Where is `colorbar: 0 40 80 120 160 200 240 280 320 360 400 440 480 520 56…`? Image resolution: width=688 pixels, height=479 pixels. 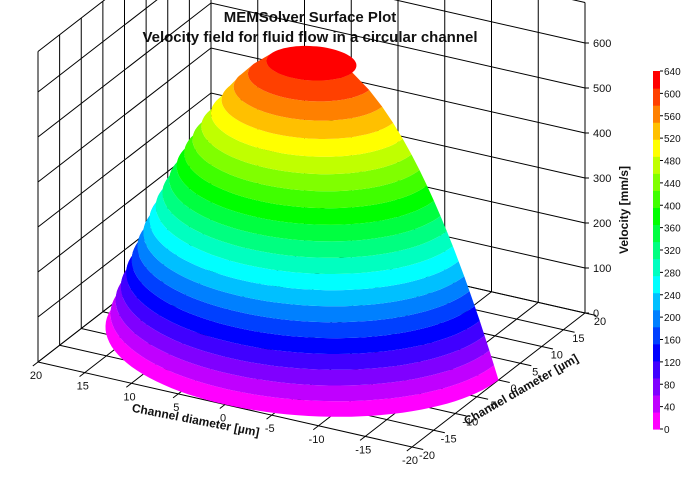
colorbar: 0 40 80 120 160 200 240 280 320 360 400 440 480 520 56… is located at coordinates (667, 251).